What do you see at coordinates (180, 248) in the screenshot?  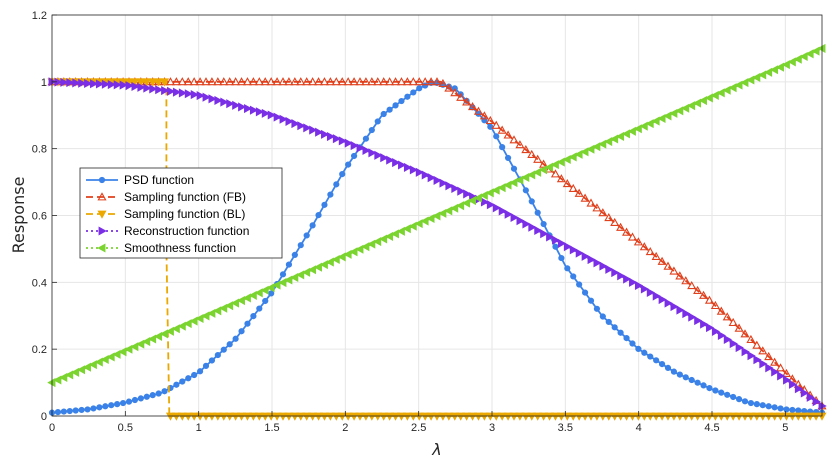 I see `legend-label: Smoothness function` at bounding box center [180, 248].